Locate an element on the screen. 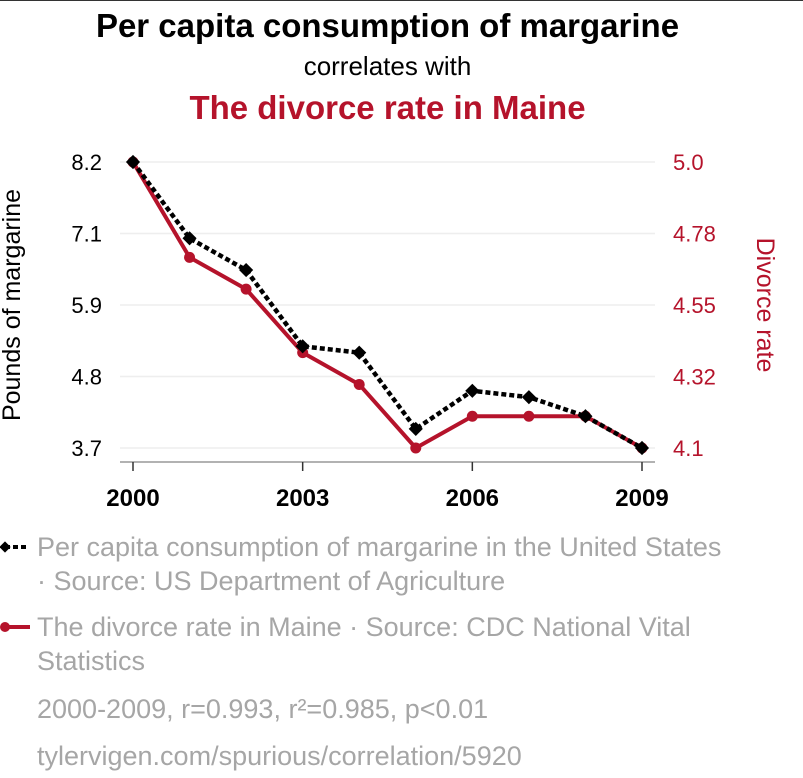 Image resolution: width=803 pixels, height=778 pixels. legend-marker-margarine is located at coordinates (14, 547).